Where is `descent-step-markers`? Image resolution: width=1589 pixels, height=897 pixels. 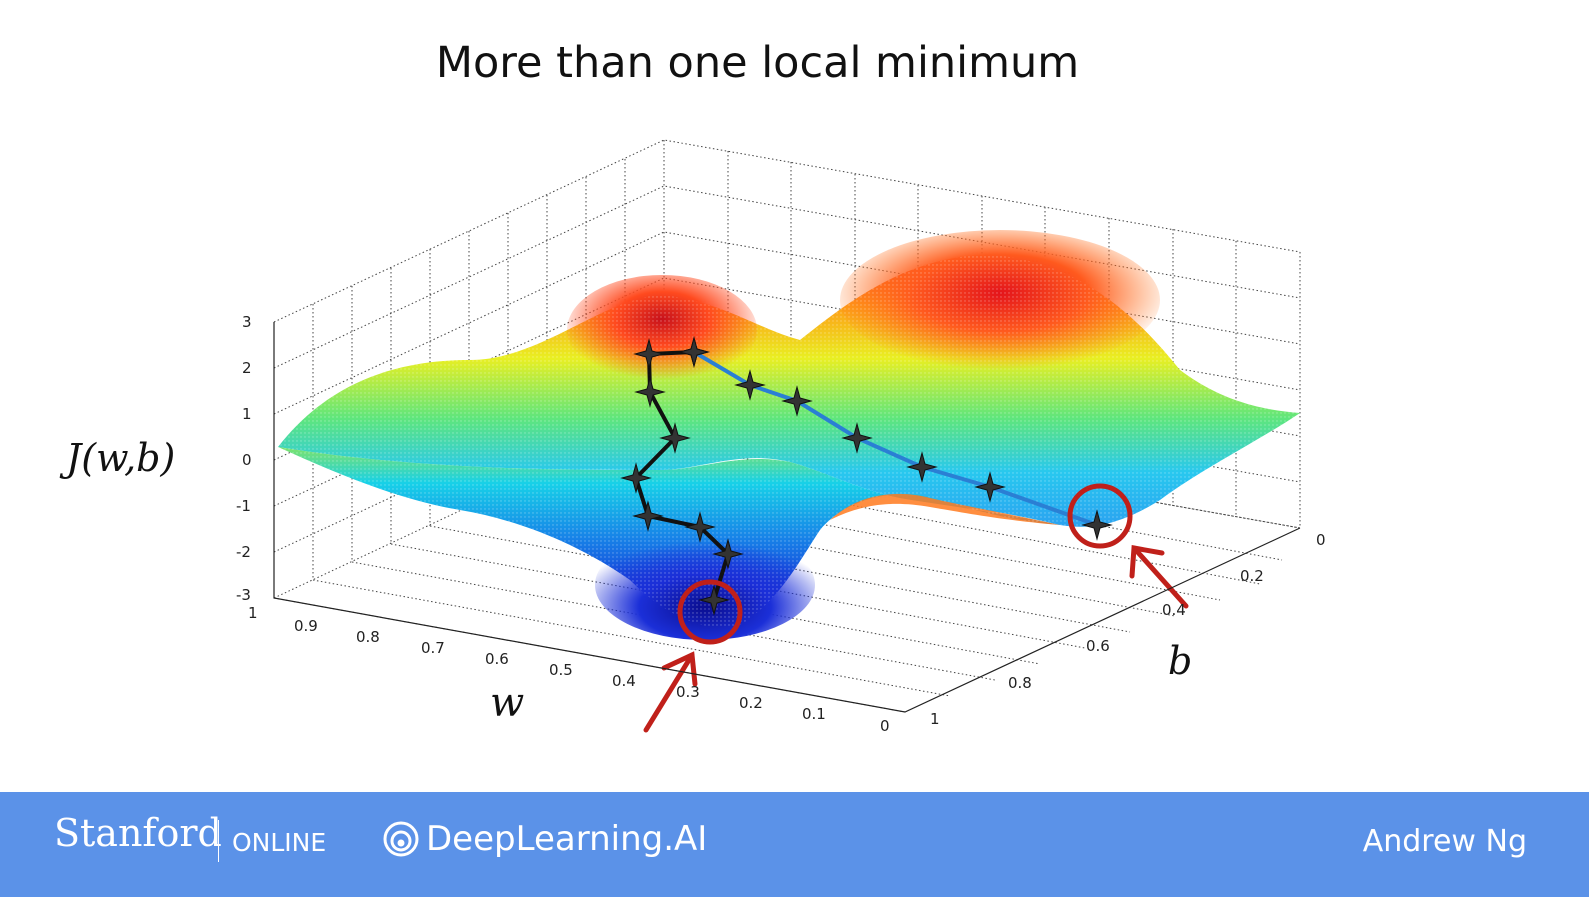 descent-step-markers is located at coordinates (866, 476).